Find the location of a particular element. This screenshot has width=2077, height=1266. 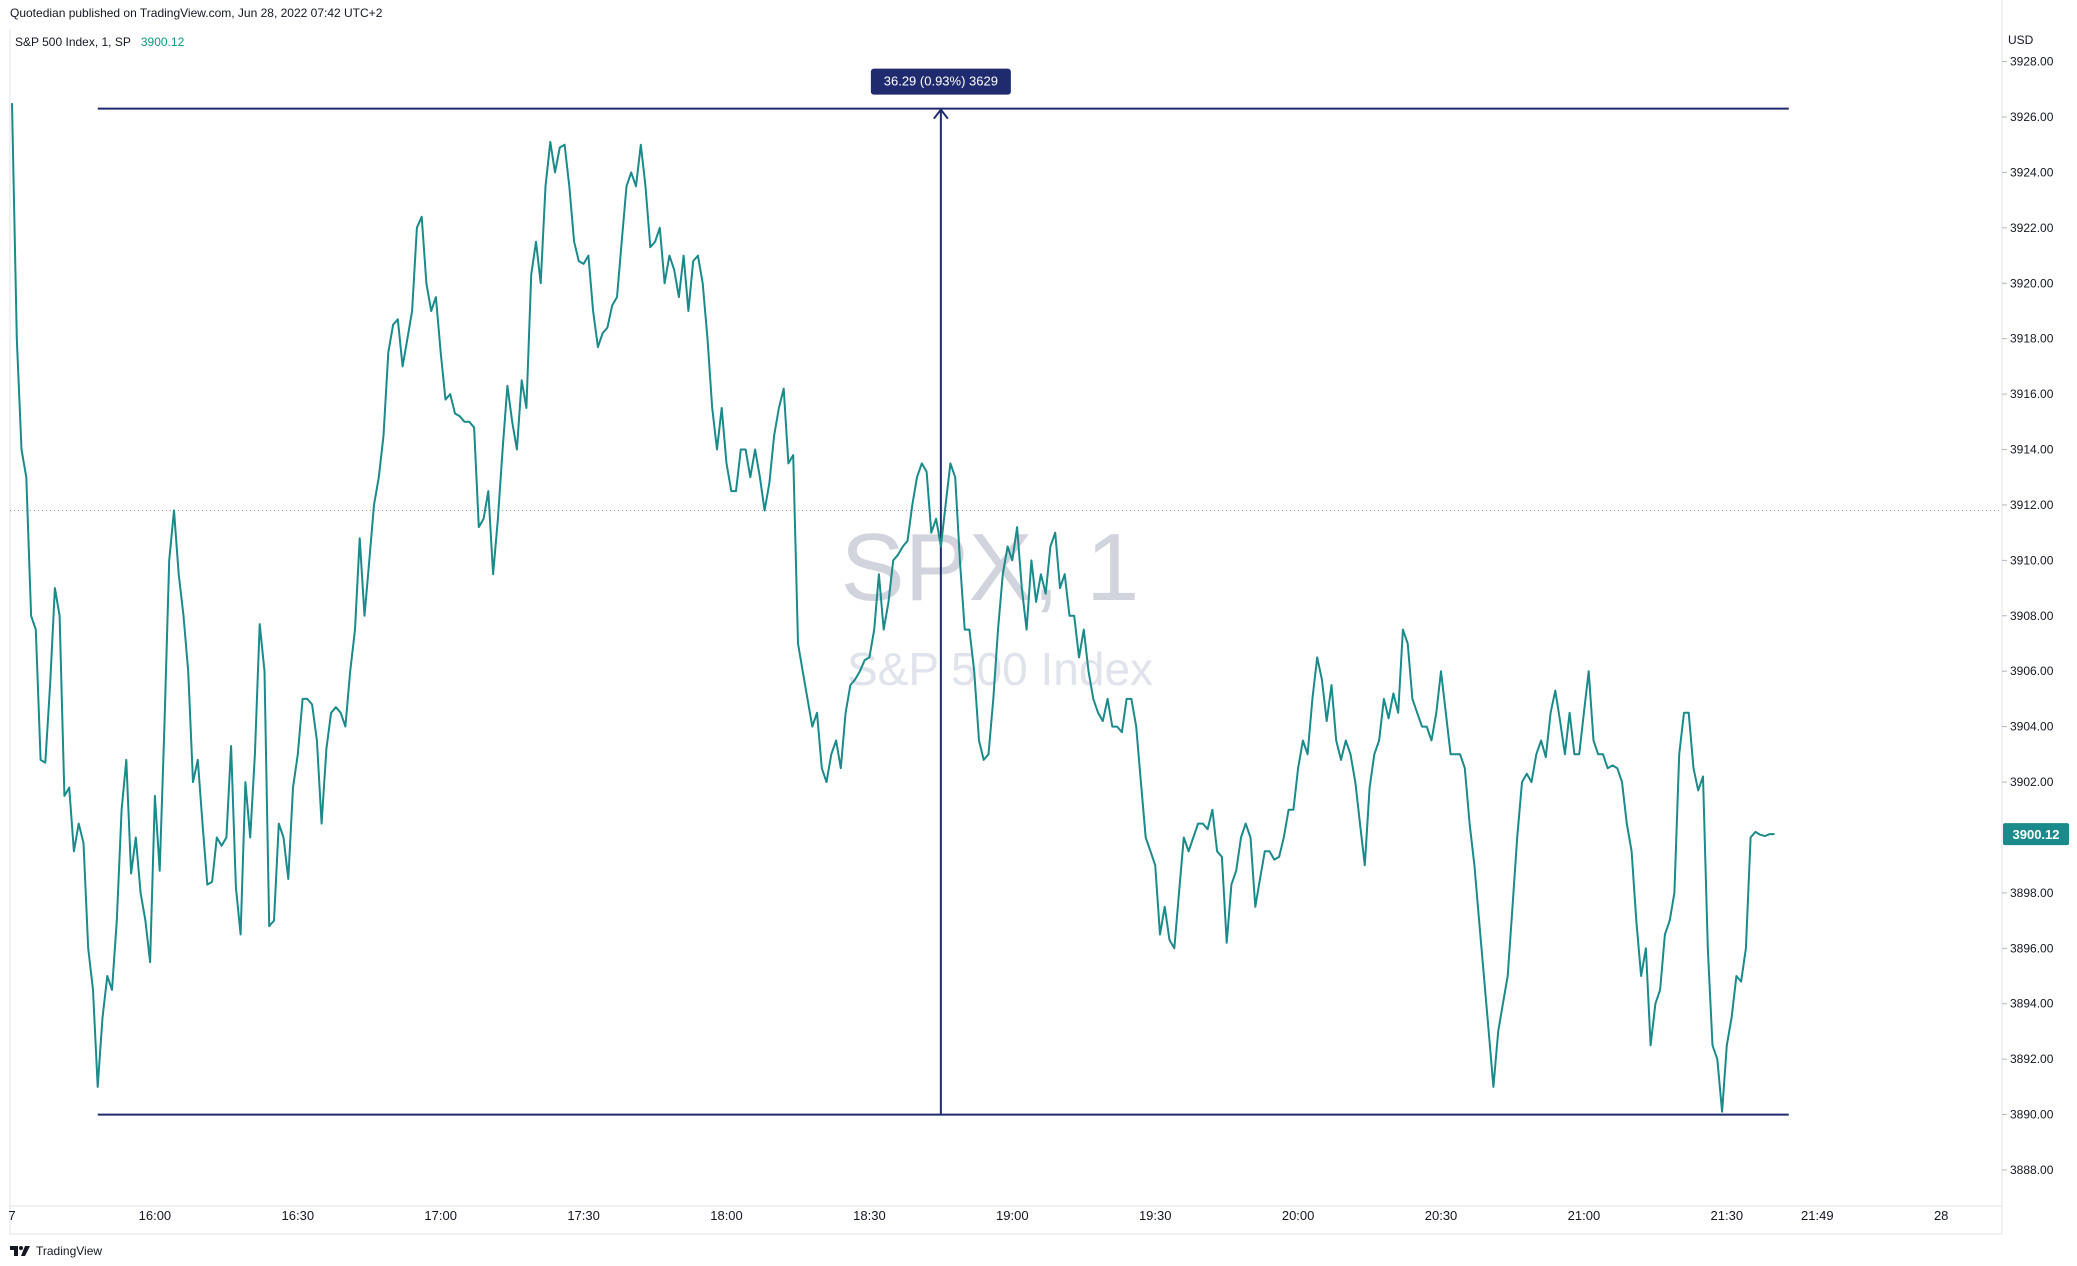

x-tick-label: 16:00 is located at coordinates (155, 1215).